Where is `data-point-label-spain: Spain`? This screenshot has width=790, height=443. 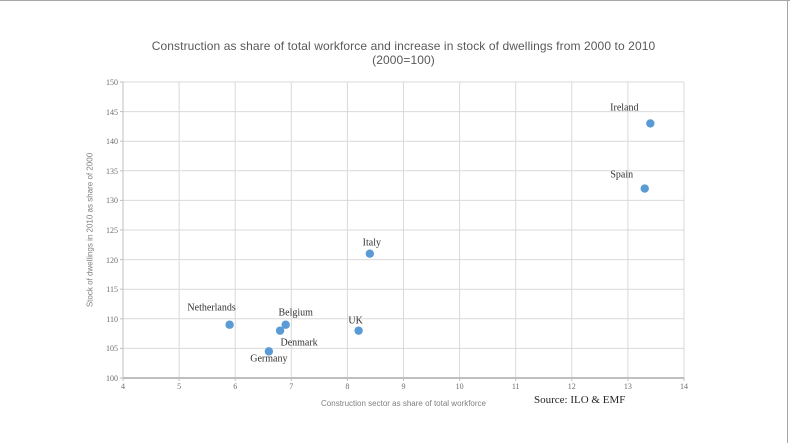 data-point-label-spain: Spain is located at coordinates (622, 175).